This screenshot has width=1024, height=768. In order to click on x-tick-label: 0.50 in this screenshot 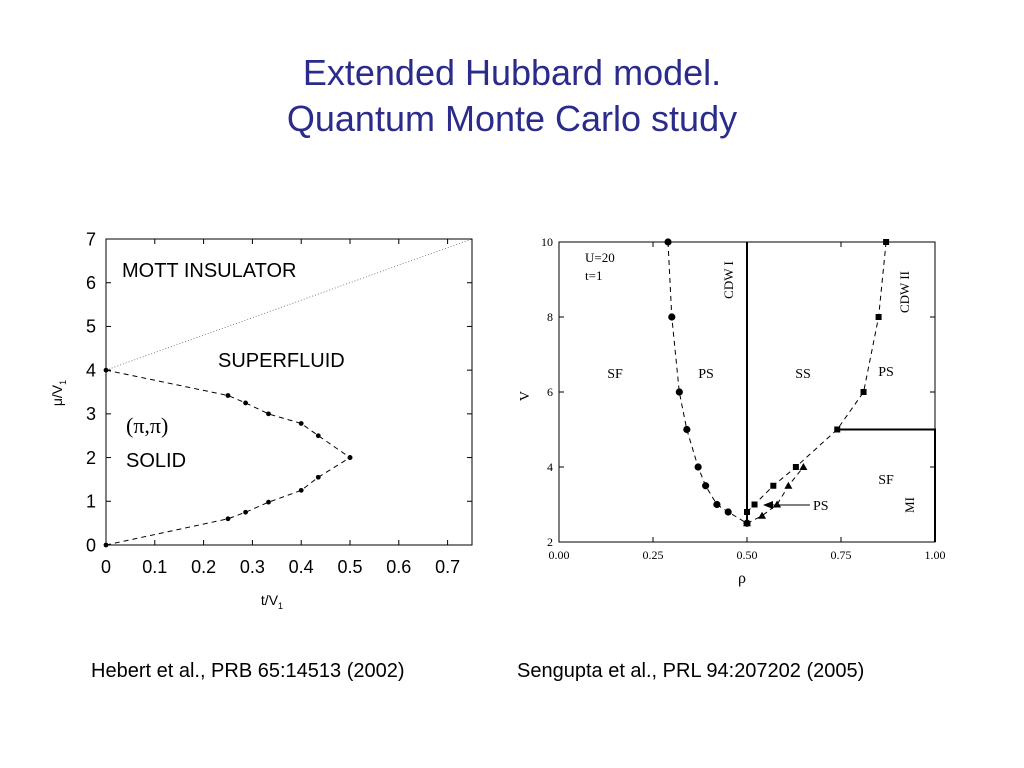, I will do `click(747, 555)`.